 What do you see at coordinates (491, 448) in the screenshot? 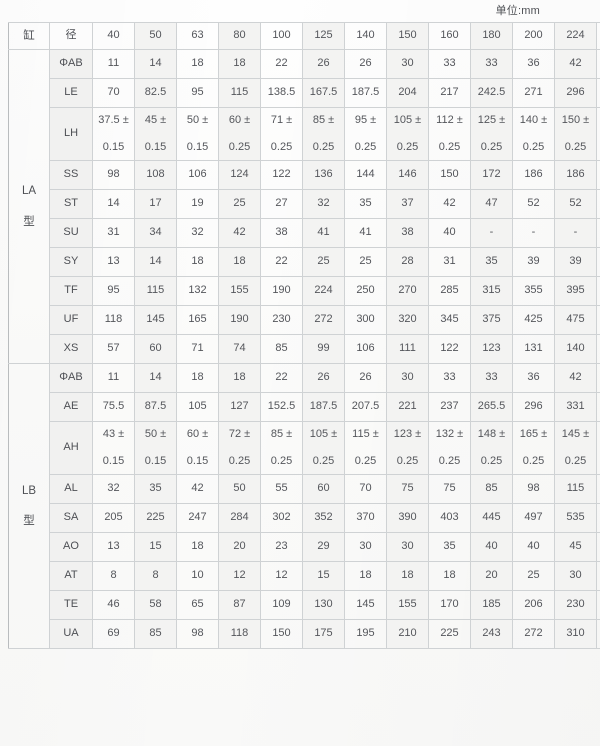
I see `data-cell: 148 ± 0.25` at bounding box center [491, 448].